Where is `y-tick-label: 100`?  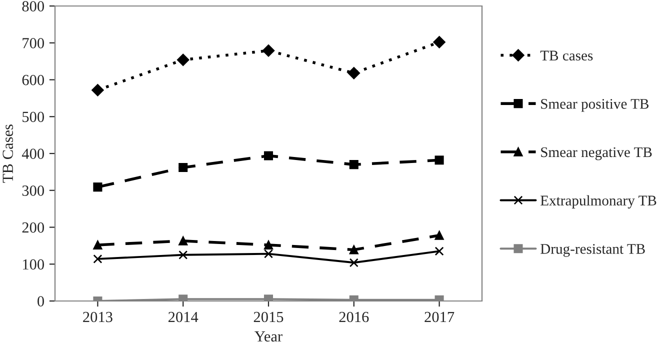
y-tick-label: 100 is located at coordinates (33, 264).